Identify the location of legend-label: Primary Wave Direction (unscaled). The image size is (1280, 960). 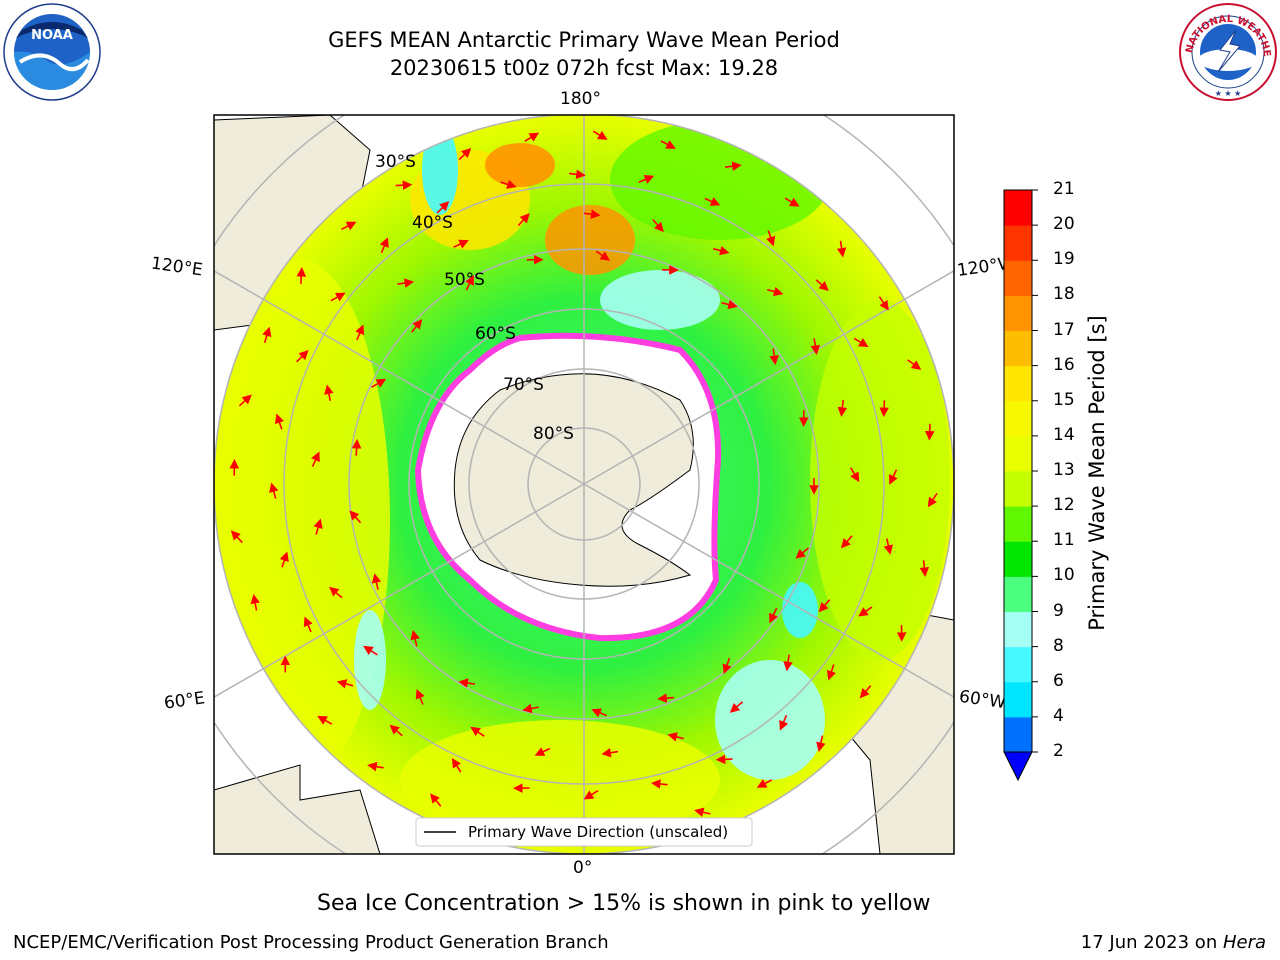
(598, 832).